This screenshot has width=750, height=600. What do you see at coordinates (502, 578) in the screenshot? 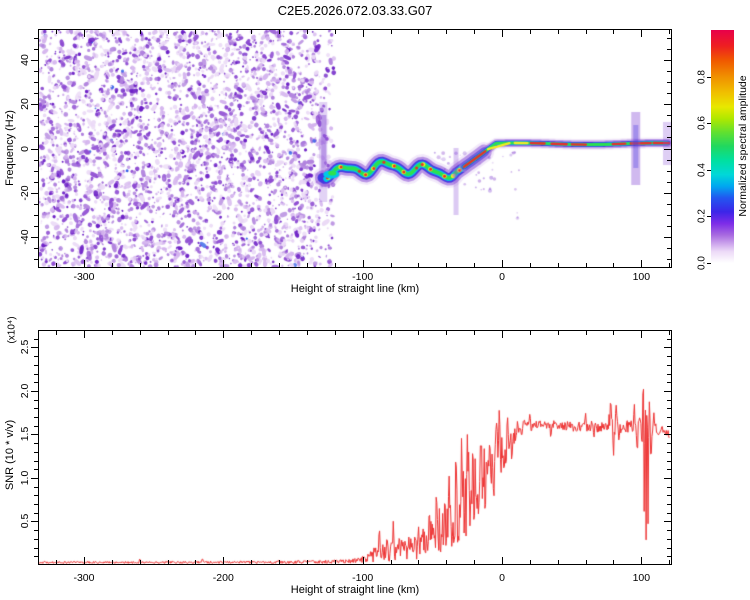
I see `x-tick-label: 0` at bounding box center [502, 578].